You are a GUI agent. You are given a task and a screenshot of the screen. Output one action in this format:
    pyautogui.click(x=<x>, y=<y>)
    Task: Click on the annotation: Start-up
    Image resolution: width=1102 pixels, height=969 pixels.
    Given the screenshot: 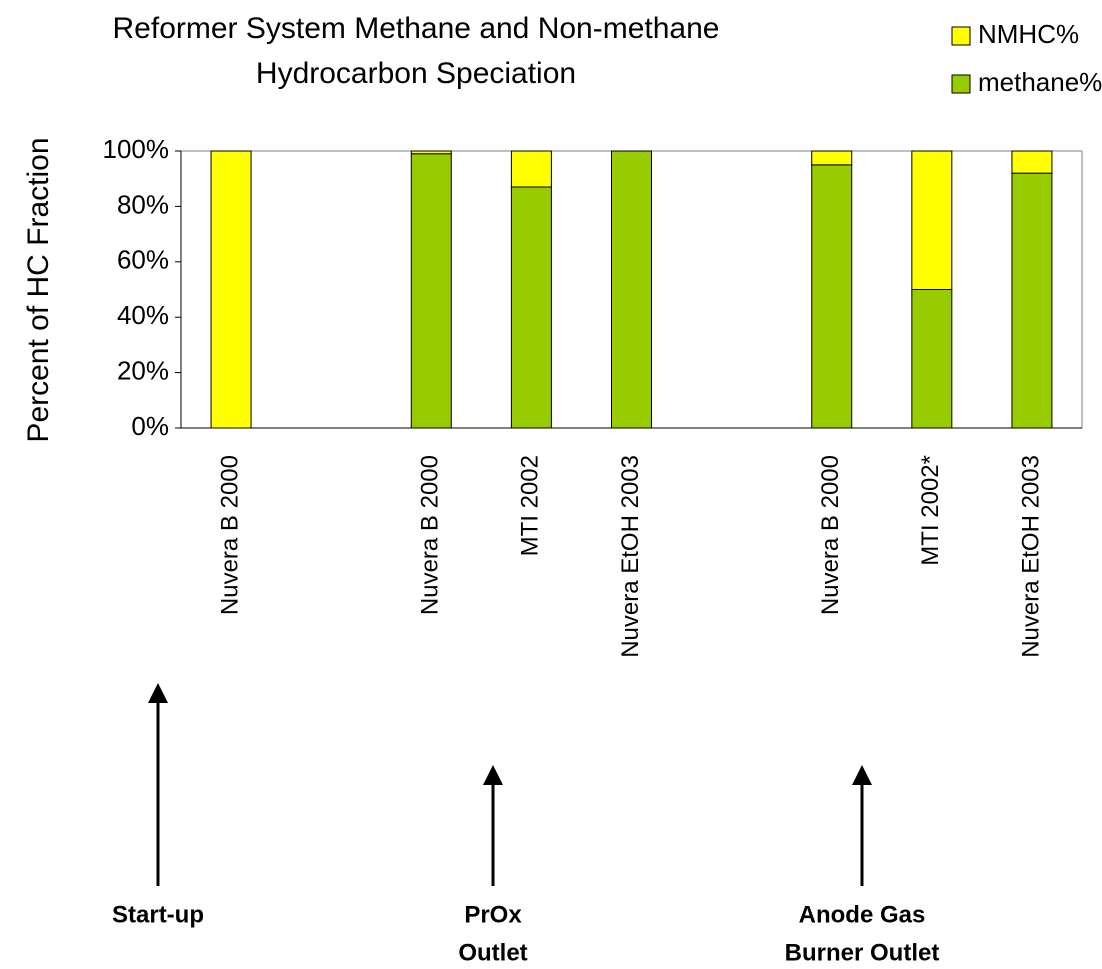 What is the action you would take?
    pyautogui.click(x=158, y=914)
    